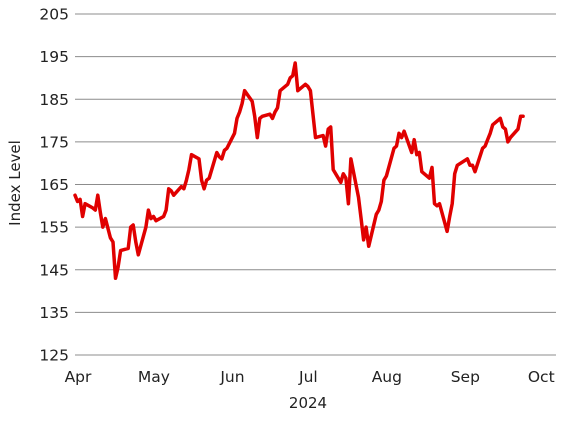 Image resolution: width=581 pixels, height=425 pixels. I want to click on y-tick-label: 165, so click(54, 185).